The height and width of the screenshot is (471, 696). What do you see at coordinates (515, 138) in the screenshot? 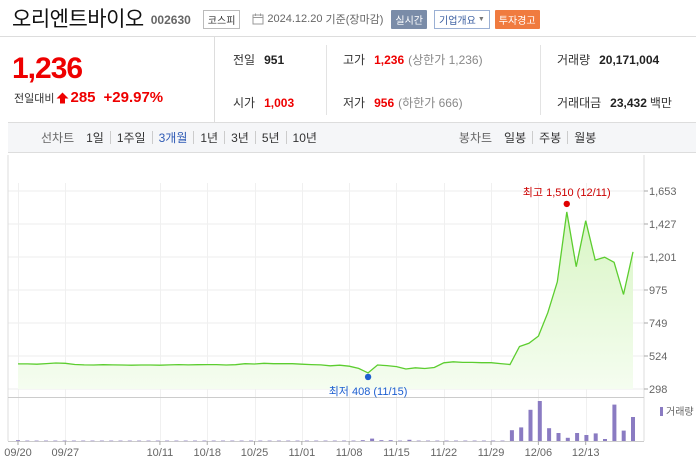
I see `candle-period-tab: 일봉` at bounding box center [515, 138].